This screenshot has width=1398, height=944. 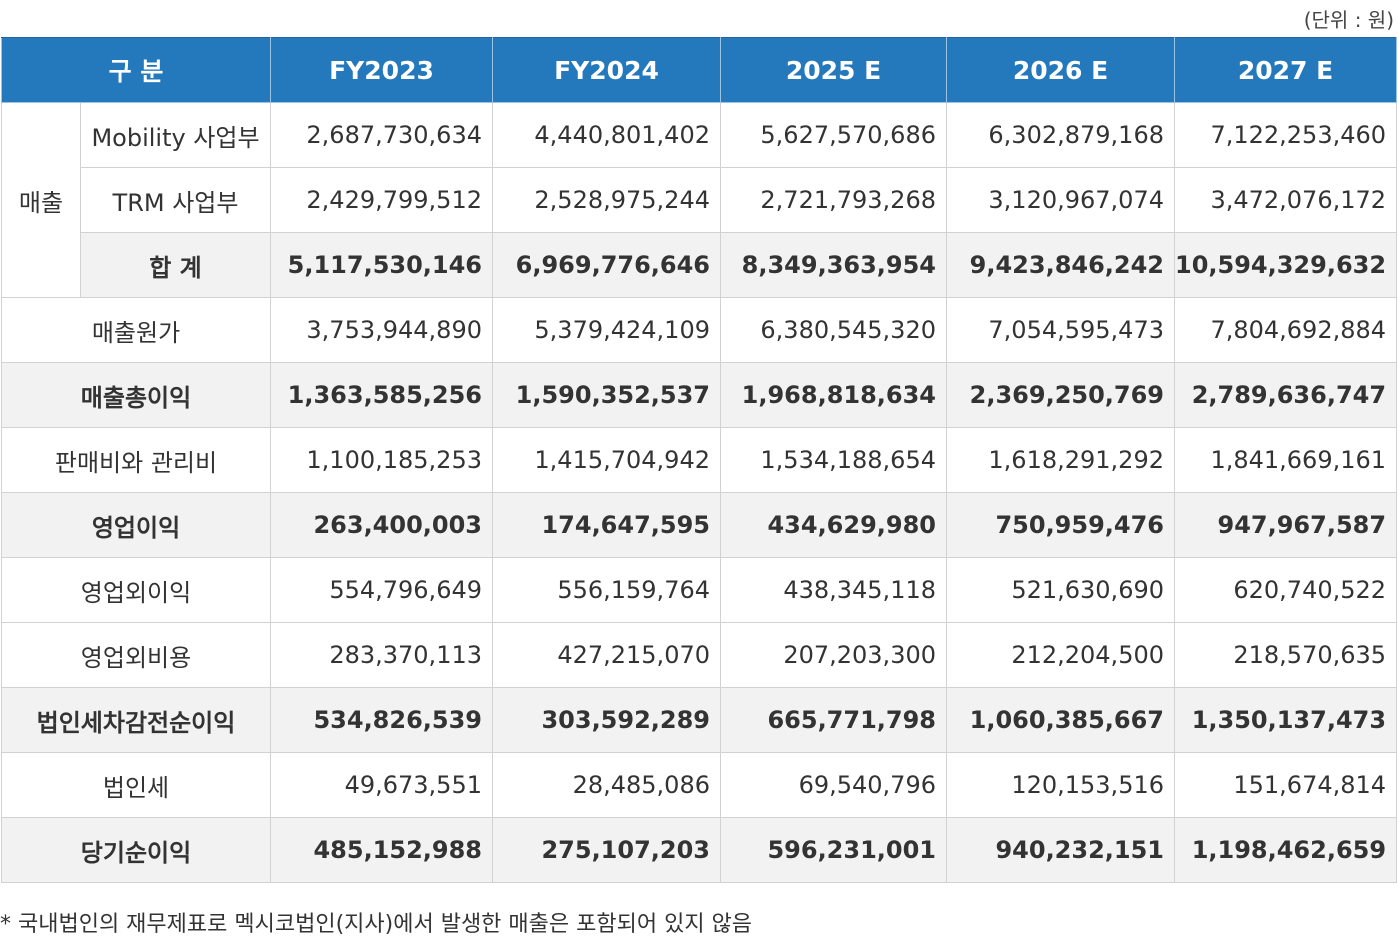 I want to click on cell-value: 283,370,113, so click(x=381, y=655).